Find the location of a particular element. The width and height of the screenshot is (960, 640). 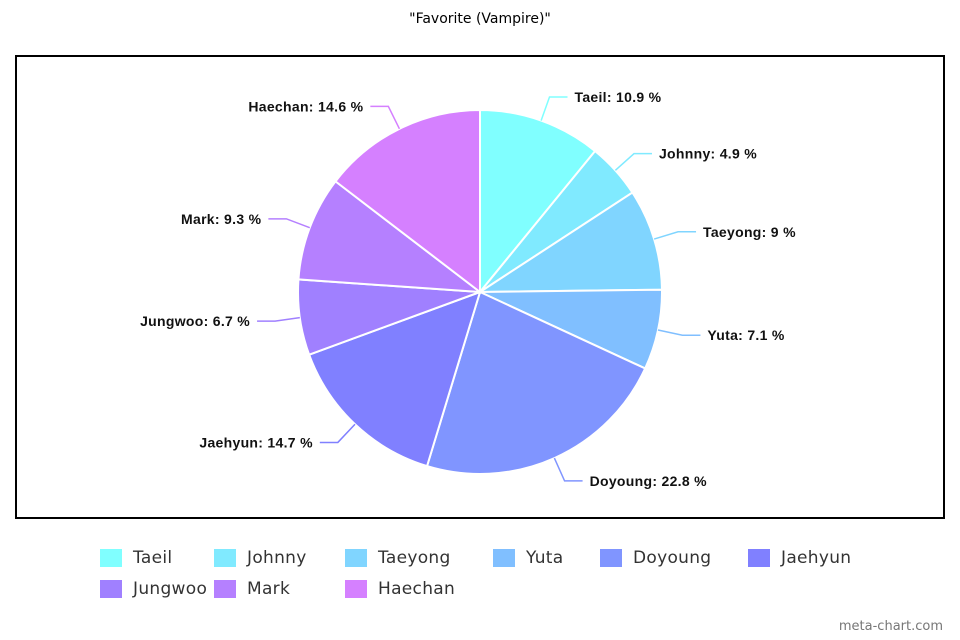

slice-label-doyoung: Doyoung: 22.8 % is located at coordinates (649, 481).